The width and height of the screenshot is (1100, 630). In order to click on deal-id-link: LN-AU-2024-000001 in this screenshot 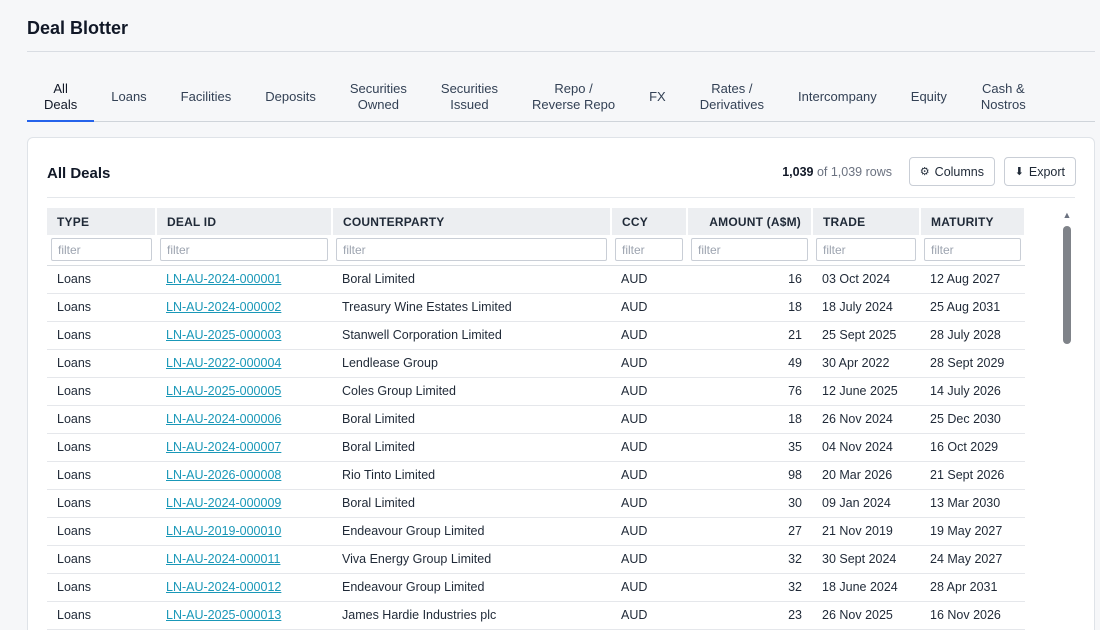, I will do `click(224, 279)`.